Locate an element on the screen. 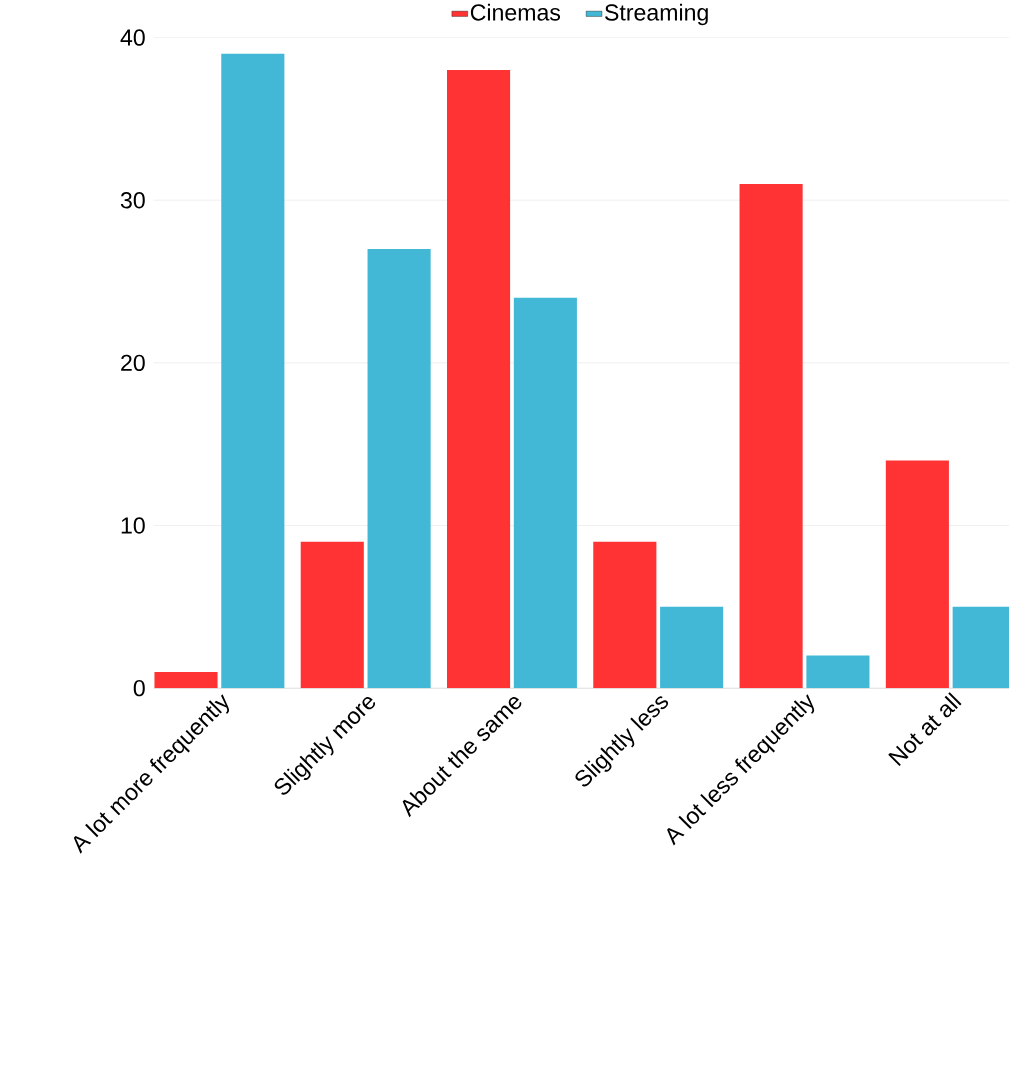 Image resolution: width=1009 pixels, height=1072 pixels. y-tick-label: 20 is located at coordinates (132, 363).